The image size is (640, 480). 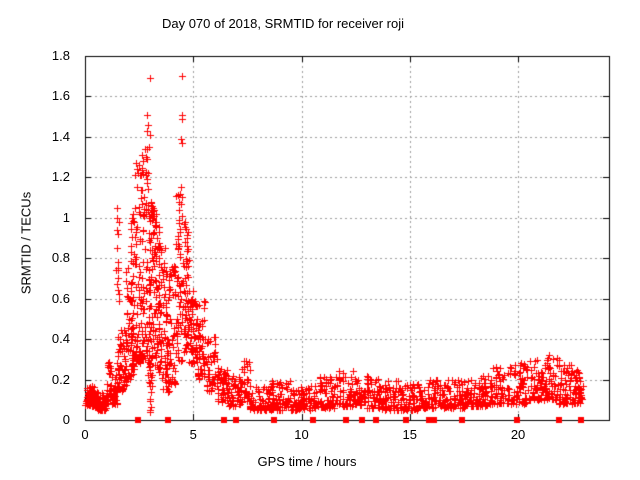 What do you see at coordinates (85, 434) in the screenshot?
I see `x-tick-label: 0` at bounding box center [85, 434].